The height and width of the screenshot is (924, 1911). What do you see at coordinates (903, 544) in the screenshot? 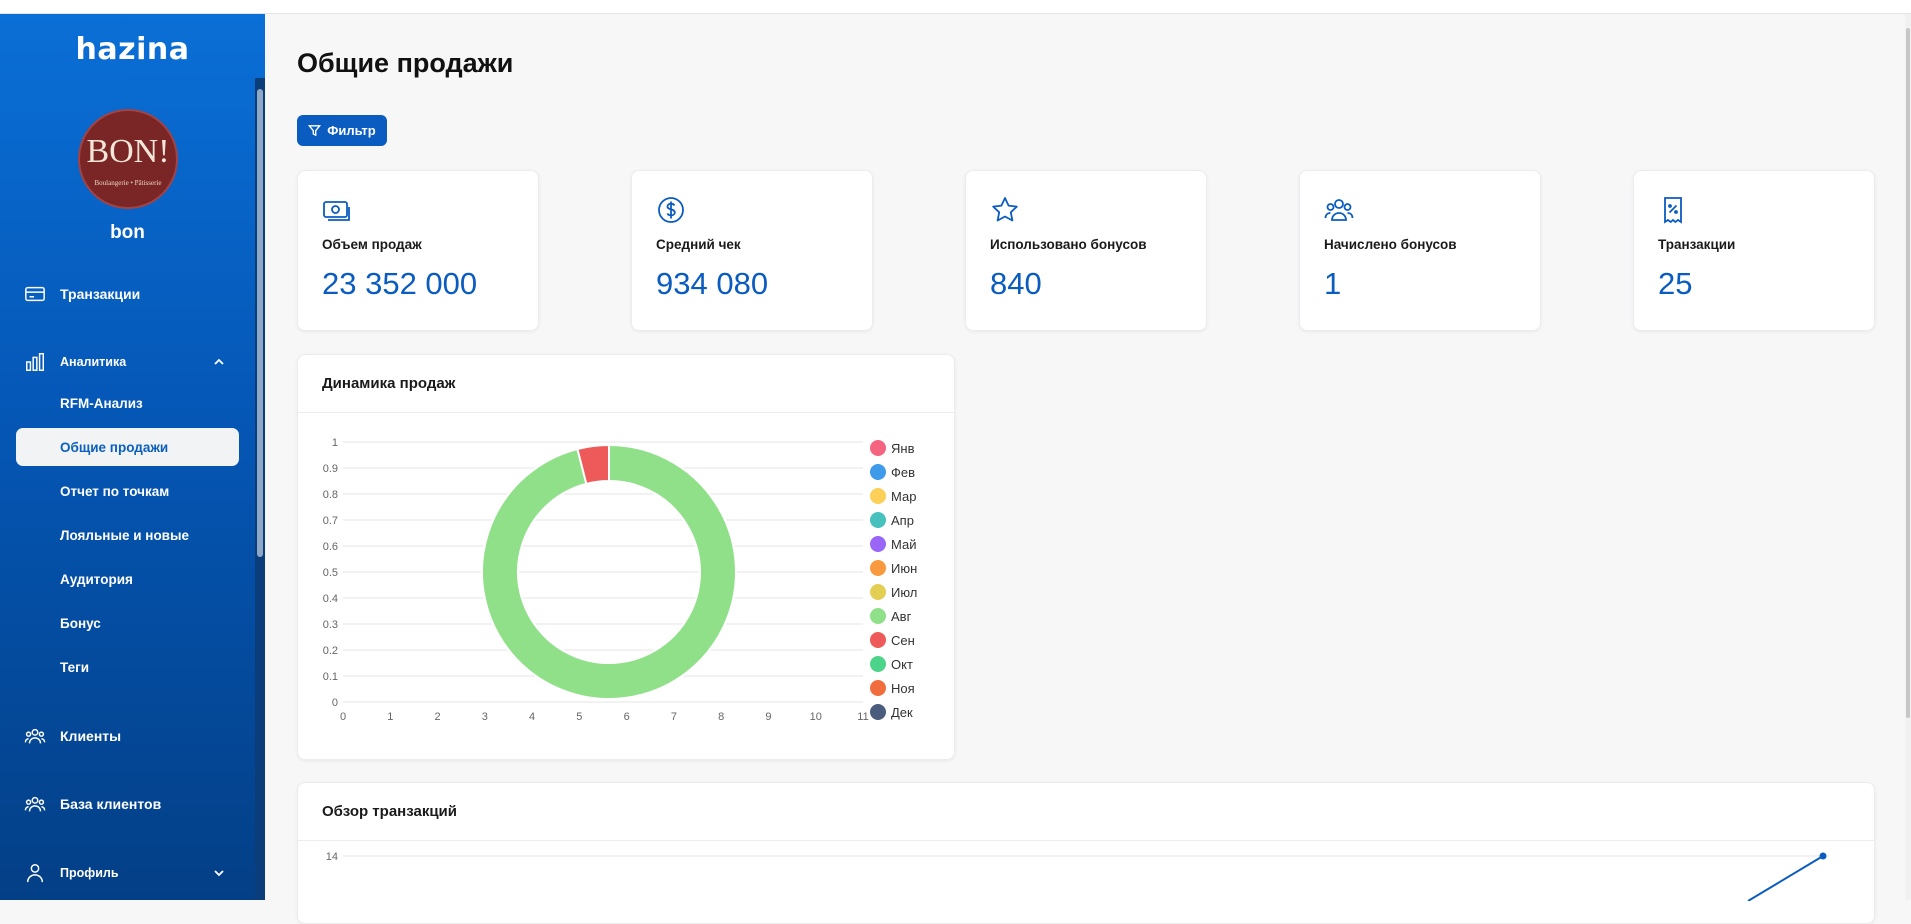
I see `legend-label: Май` at bounding box center [903, 544].